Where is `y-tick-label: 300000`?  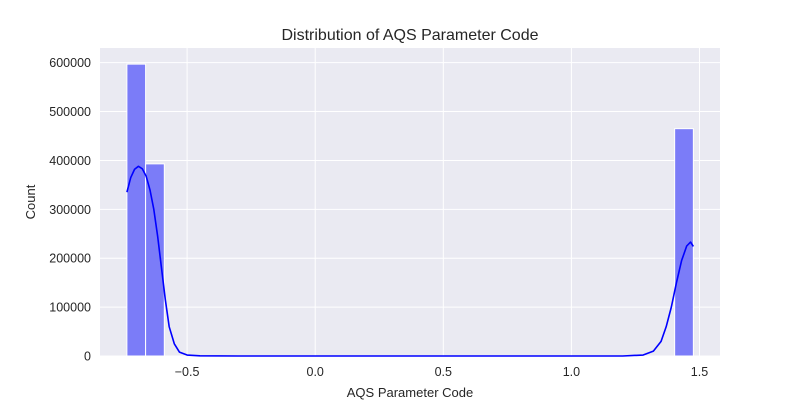
y-tick-label: 300000 is located at coordinates (70, 210).